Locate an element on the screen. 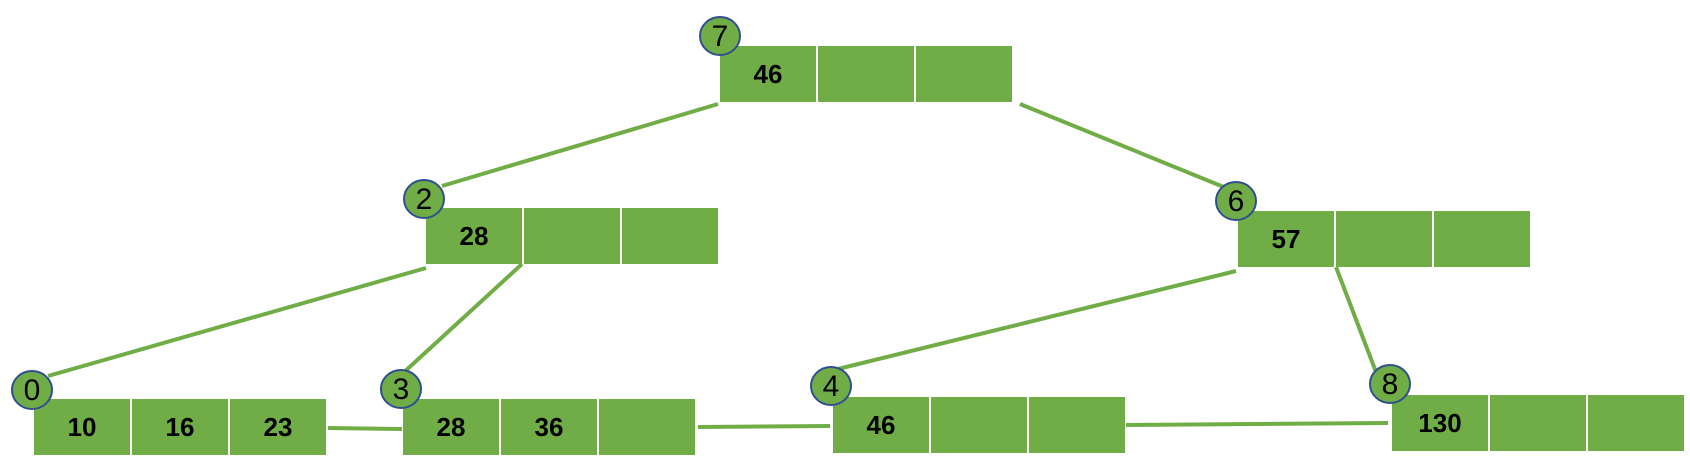 The width and height of the screenshot is (1690, 466). node-8-key-text-0: 130 is located at coordinates (1439, 423).